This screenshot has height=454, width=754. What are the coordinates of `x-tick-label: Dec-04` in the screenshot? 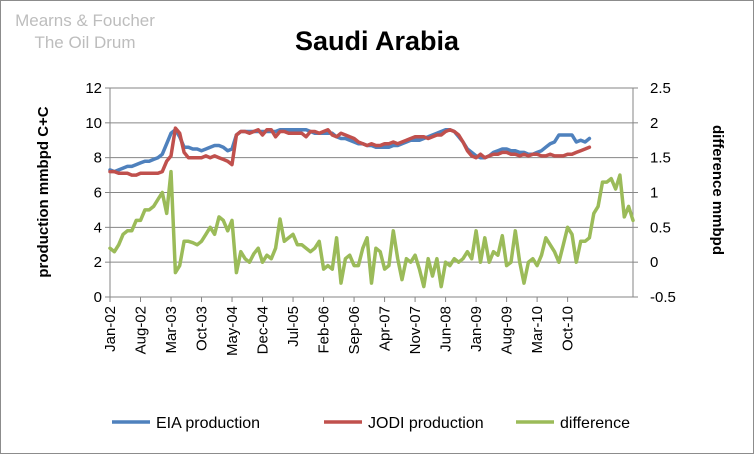 It's located at (263, 330).